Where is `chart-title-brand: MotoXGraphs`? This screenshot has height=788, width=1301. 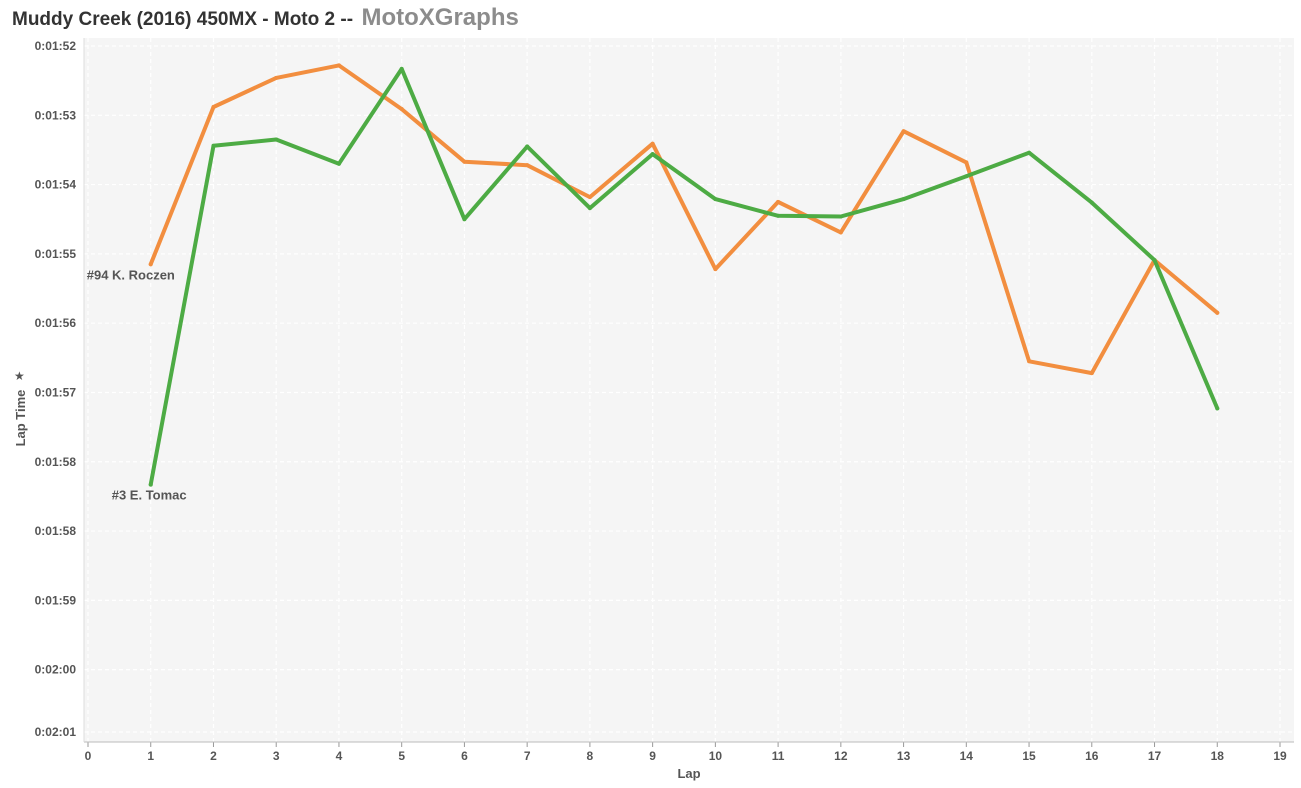 chart-title-brand: MotoXGraphs is located at coordinates (440, 17).